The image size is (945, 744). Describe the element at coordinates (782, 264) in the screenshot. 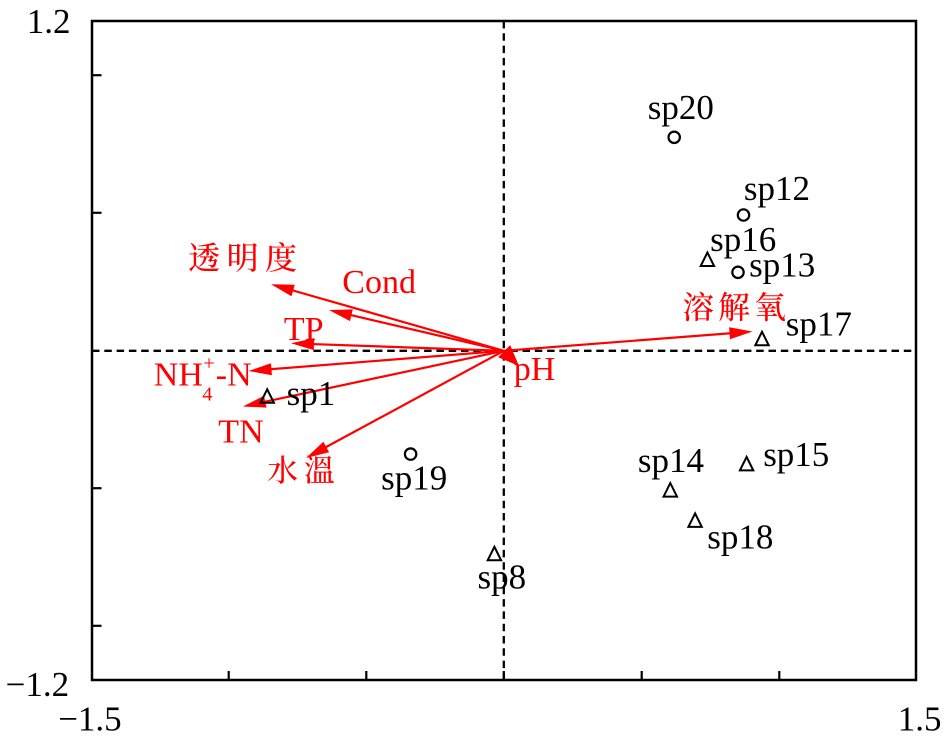

I see `svg-text: sp13` at that location.